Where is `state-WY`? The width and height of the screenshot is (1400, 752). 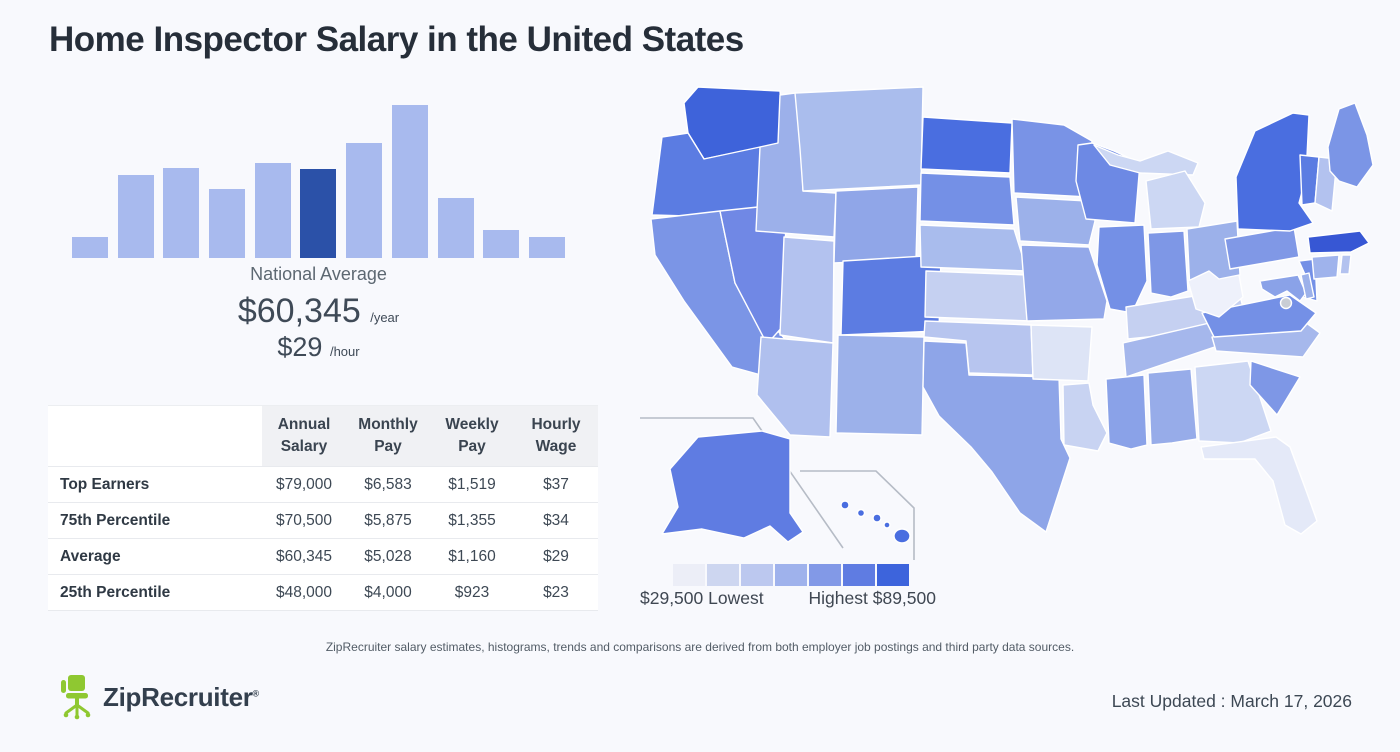 state-WY is located at coordinates (876, 225).